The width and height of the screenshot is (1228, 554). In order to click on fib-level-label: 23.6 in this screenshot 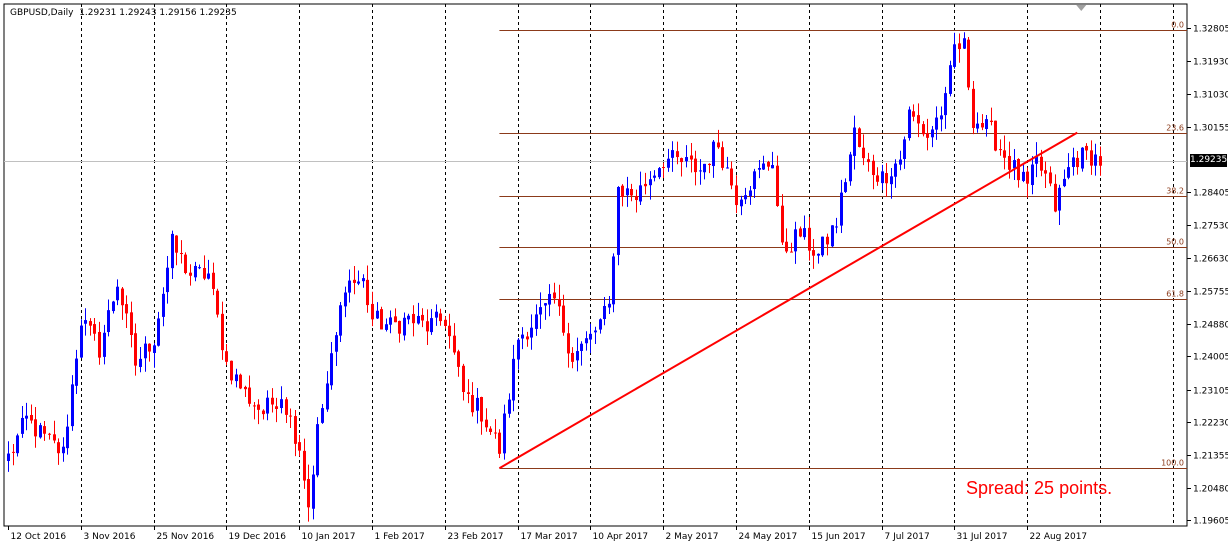, I will do `click(1175, 128)`.